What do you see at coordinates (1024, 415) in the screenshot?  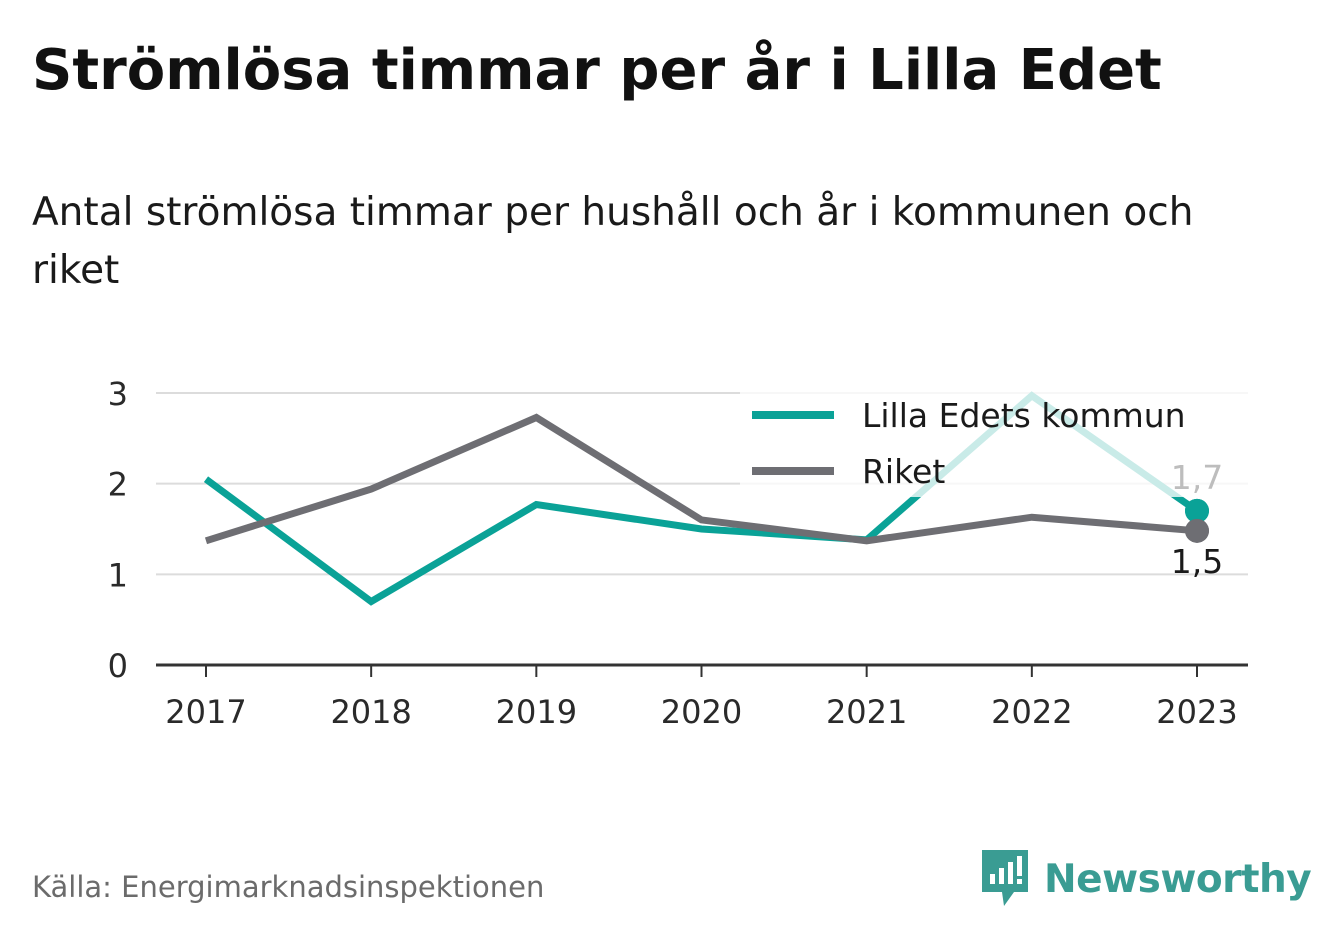 I see `legend-label: Lilla Edets kommun` at bounding box center [1024, 415].